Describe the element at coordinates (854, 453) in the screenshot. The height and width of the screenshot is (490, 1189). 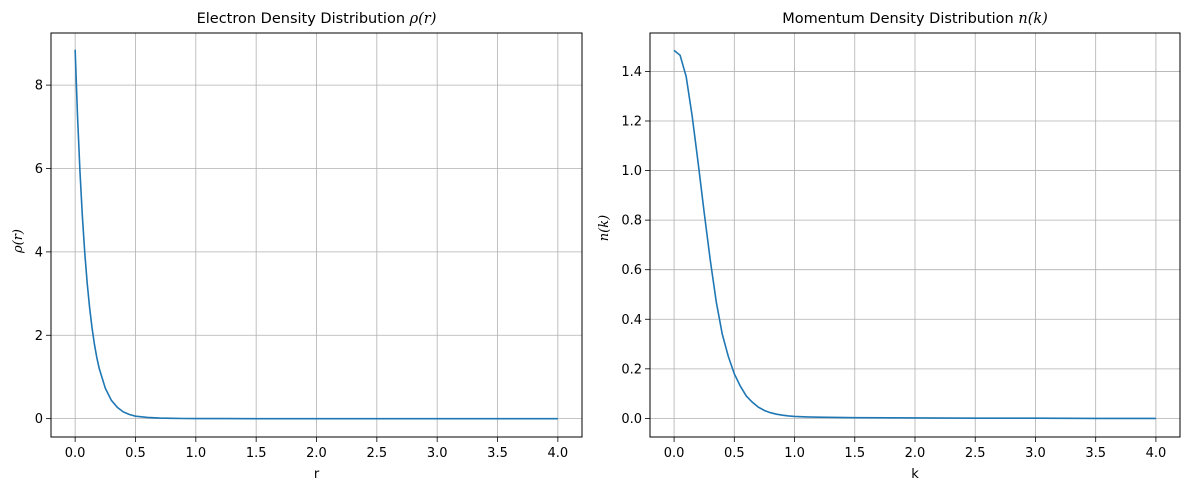
I see `momentum-density-xtick-label: 1.5` at that location.